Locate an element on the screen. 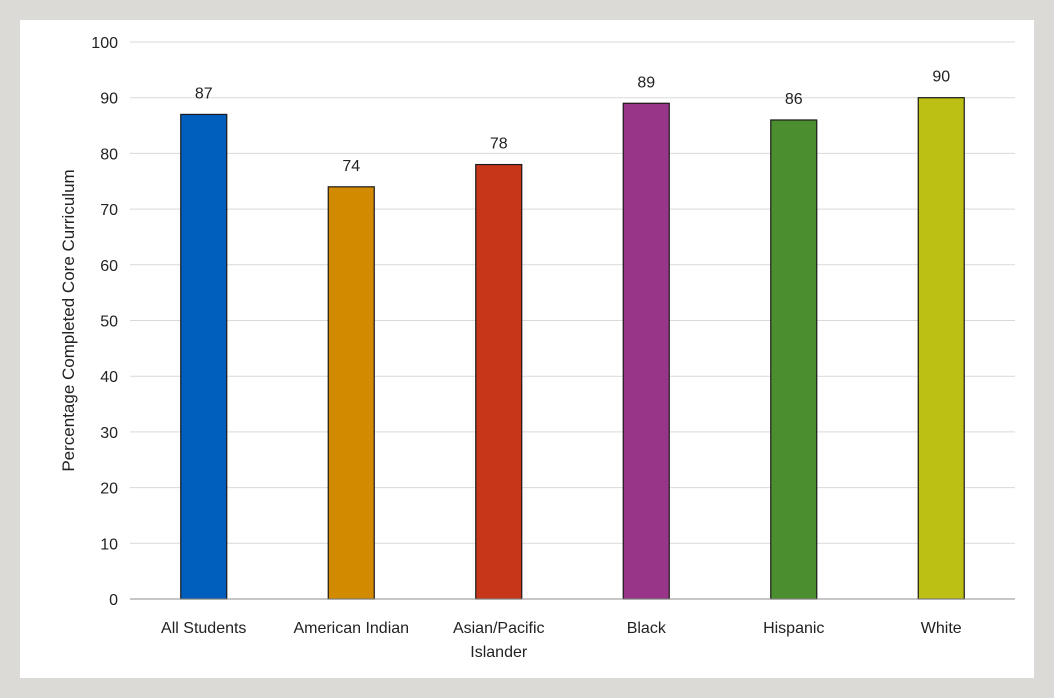  data-label: 74 is located at coordinates (351, 166).